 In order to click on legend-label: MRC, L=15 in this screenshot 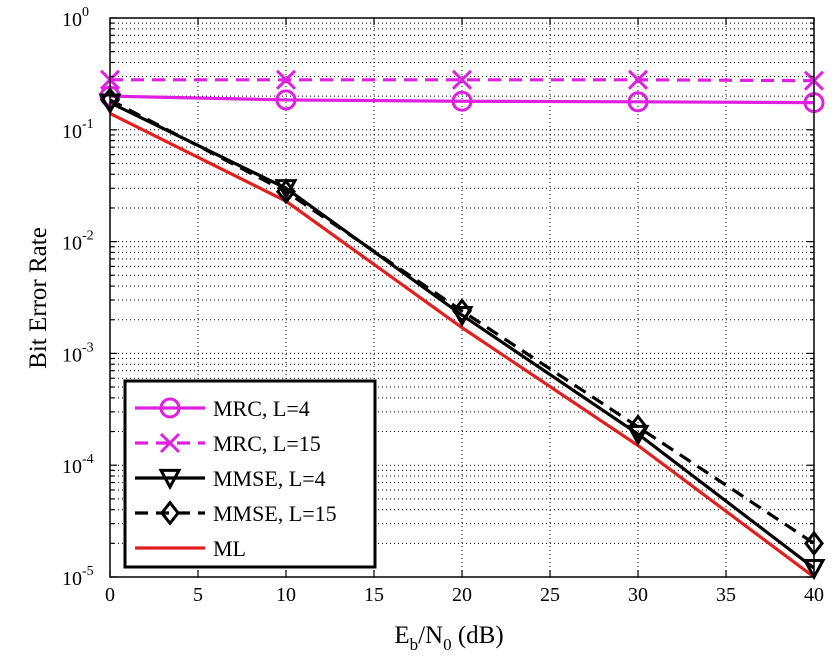, I will do `click(267, 443)`.